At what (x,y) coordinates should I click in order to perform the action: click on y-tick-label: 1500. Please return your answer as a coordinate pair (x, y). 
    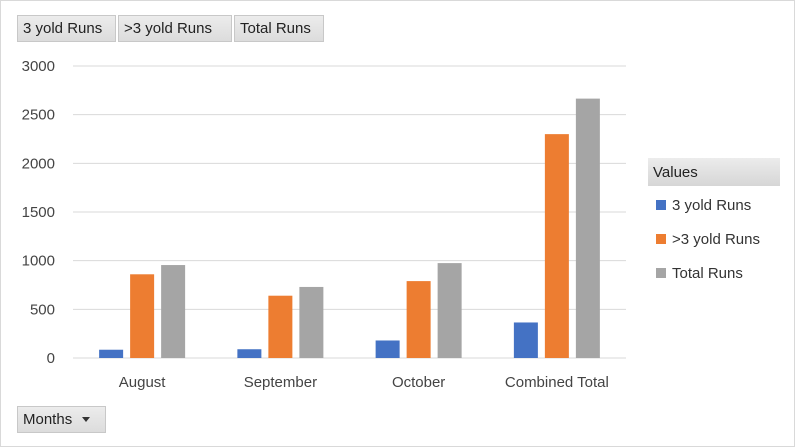
    Looking at the image, I should click on (38, 212).